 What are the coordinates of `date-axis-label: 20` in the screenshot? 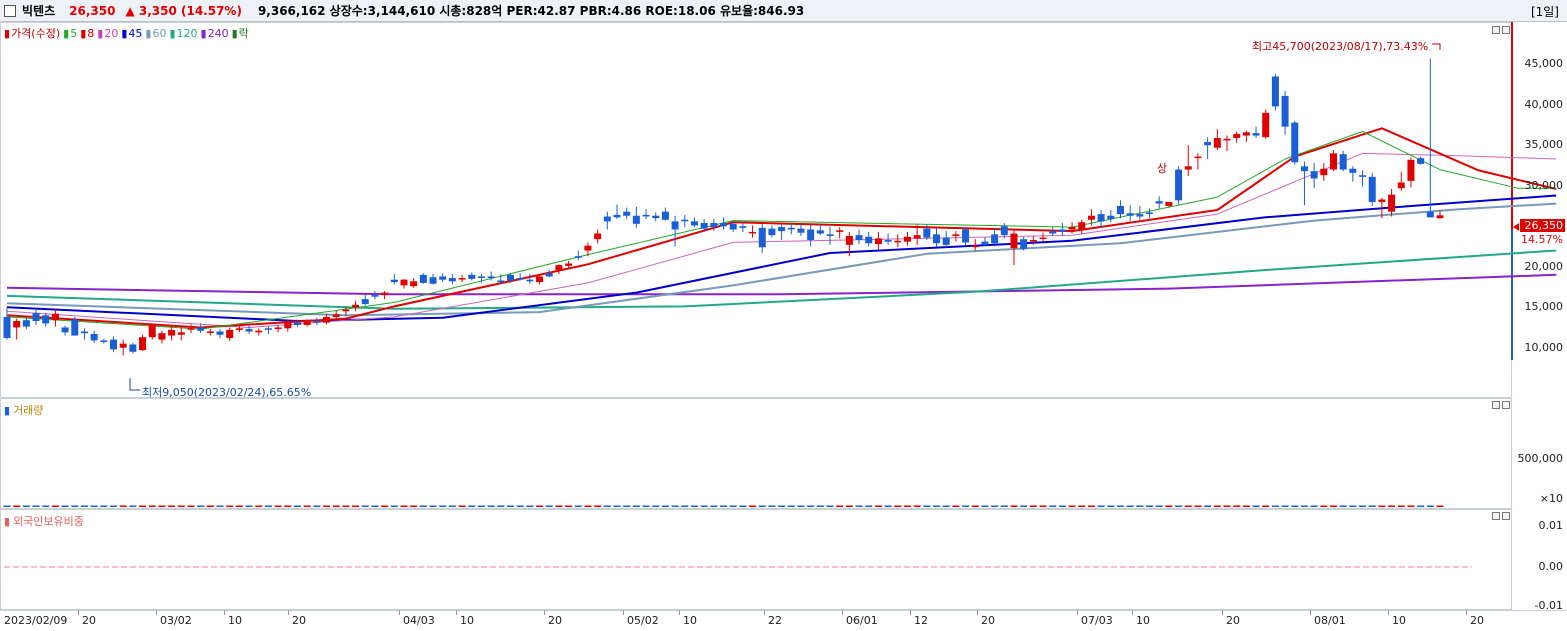 It's located at (299, 620).